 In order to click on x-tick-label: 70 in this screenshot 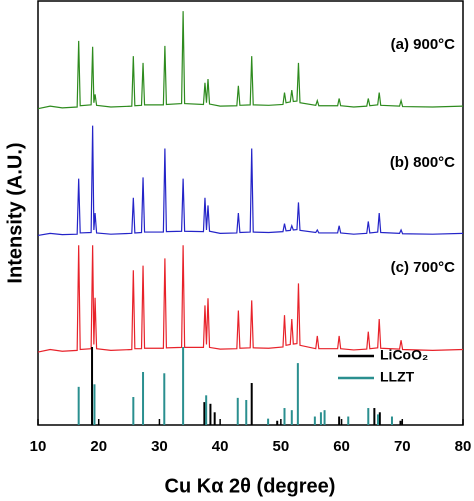, I will do `click(402, 446)`.